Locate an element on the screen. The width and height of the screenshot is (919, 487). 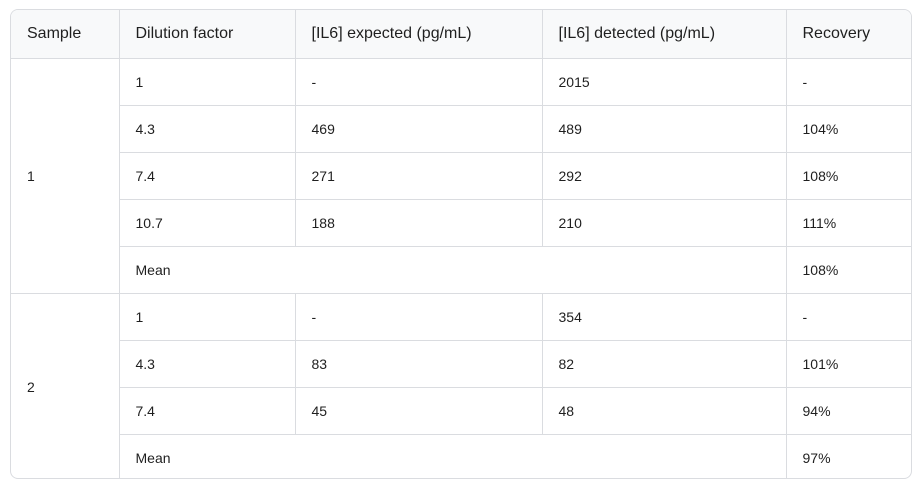
table-row: 10.7 188 210 111% is located at coordinates (461, 223).